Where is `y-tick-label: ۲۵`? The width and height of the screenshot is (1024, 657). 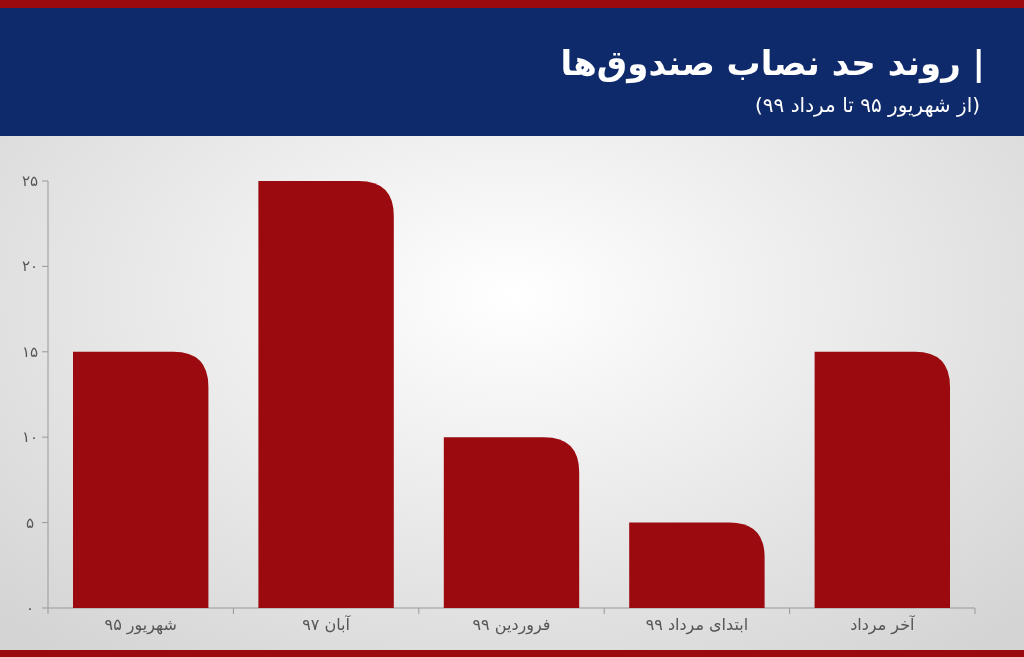 y-tick-label: ۲۵ is located at coordinates (30, 181).